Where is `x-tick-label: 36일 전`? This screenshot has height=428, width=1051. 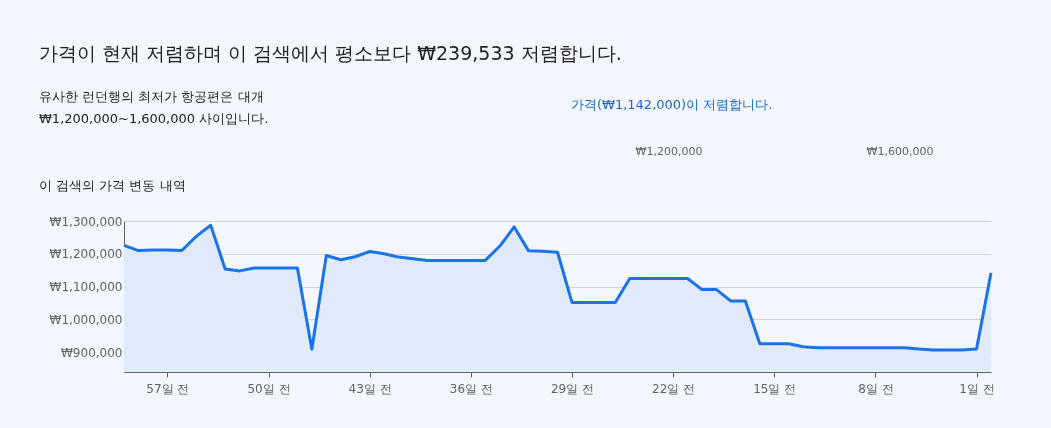 x-tick-label: 36일 전 is located at coordinates (471, 388).